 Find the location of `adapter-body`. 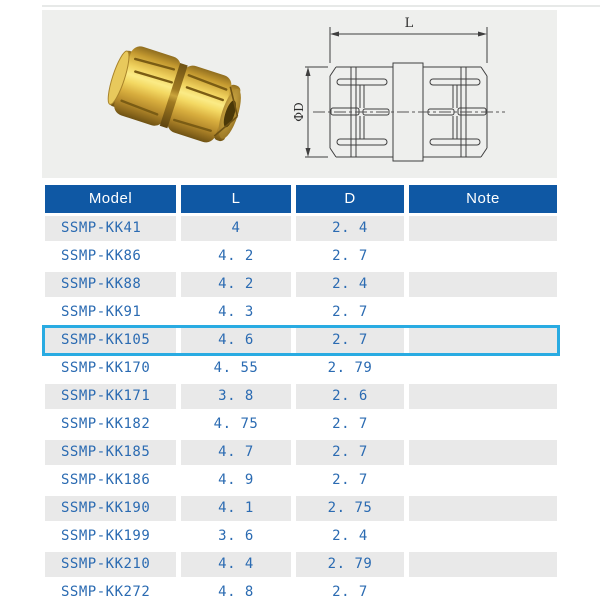

adapter-body is located at coordinates (174, 94).